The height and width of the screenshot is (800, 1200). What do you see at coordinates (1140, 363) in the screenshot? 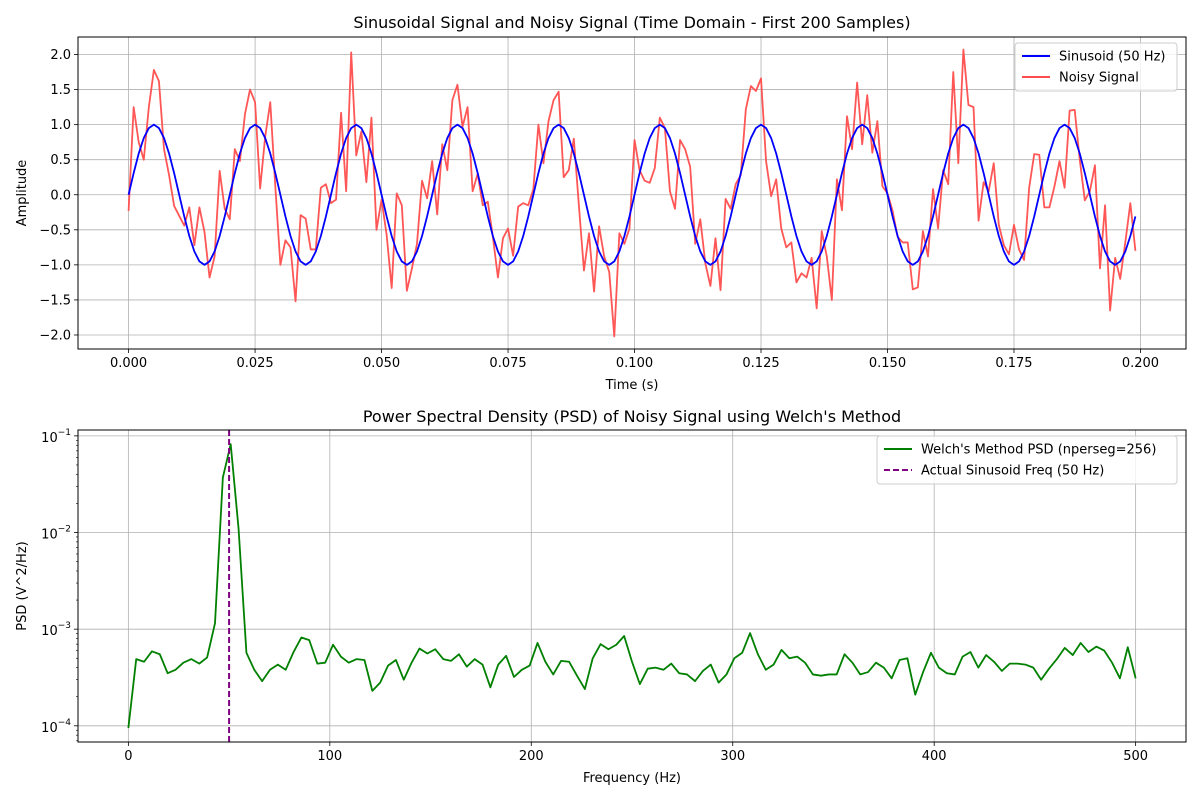
I see `x-tick-label: 0.200` at bounding box center [1140, 363].